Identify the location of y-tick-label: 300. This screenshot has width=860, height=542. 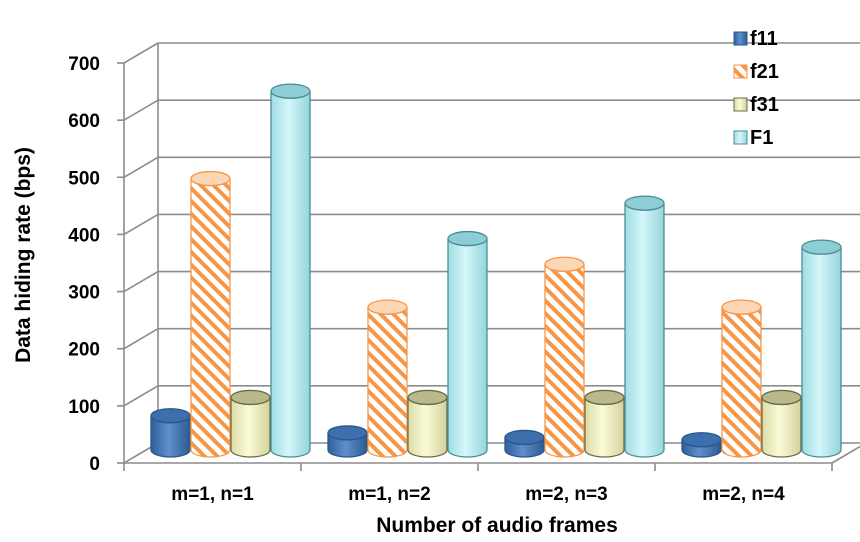
(84, 293).